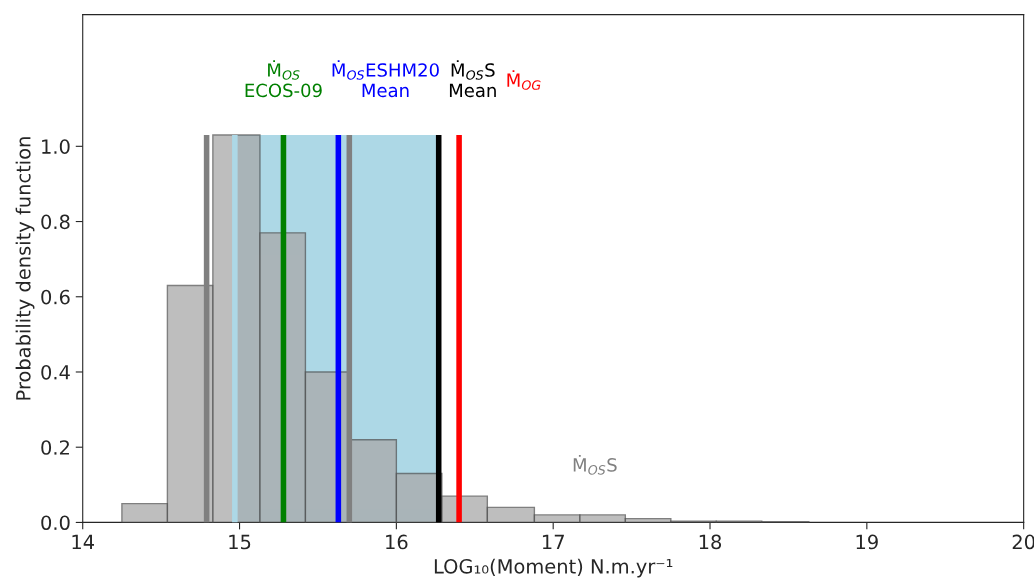 The height and width of the screenshot is (587, 1034). Describe the element at coordinates (56, 146) in the screenshot. I see `y-tick-label: 1.0` at that location.